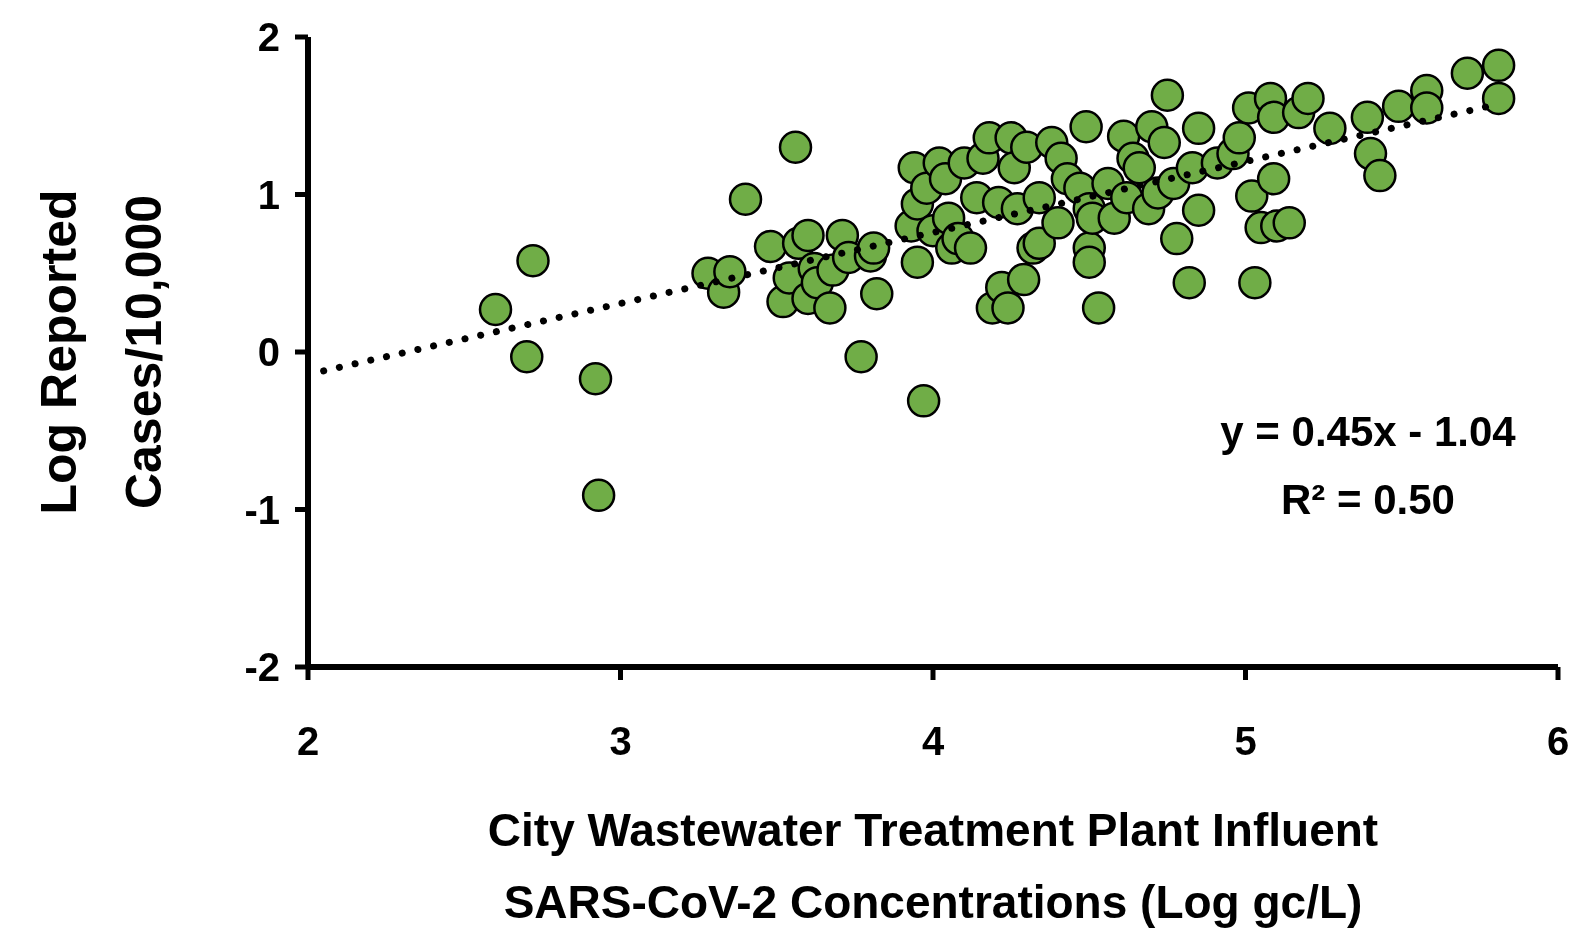 The width and height of the screenshot is (1591, 944). I want to click on y-axis-title: Log Reported Cases/10,000, so click(101, 352).